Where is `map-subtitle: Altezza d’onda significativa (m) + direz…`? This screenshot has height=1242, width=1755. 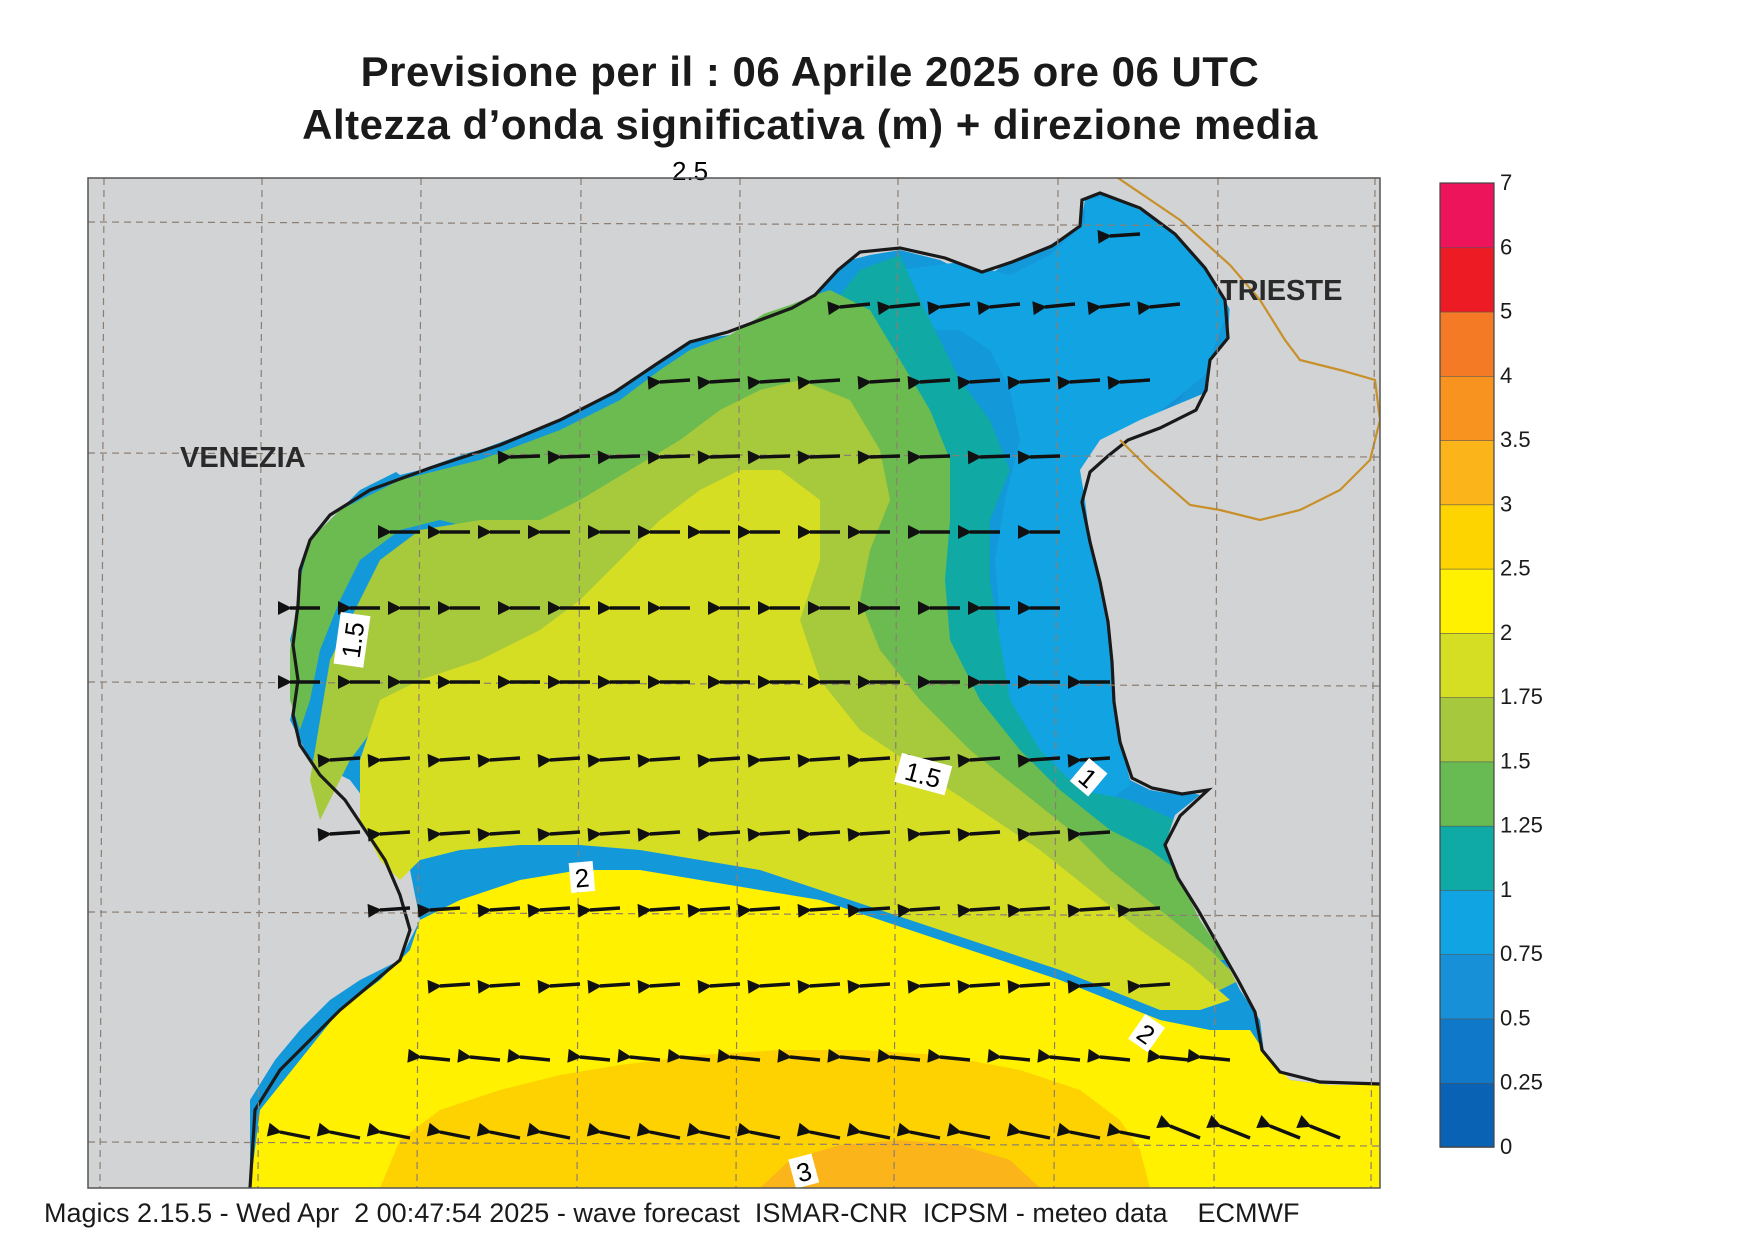 map-subtitle: Altezza d’onda significativa (m) + direz… is located at coordinates (810, 124).